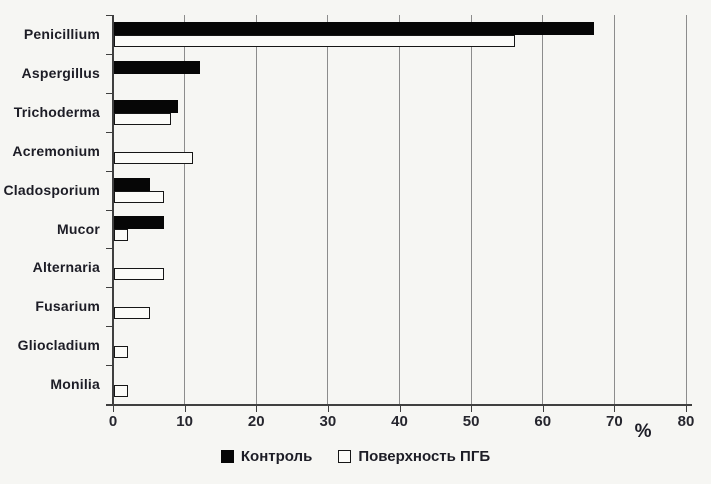 This screenshot has height=484, width=711. What do you see at coordinates (60, 72) in the screenshot?
I see `category-label-aspergillus: Aspergillus` at bounding box center [60, 72].